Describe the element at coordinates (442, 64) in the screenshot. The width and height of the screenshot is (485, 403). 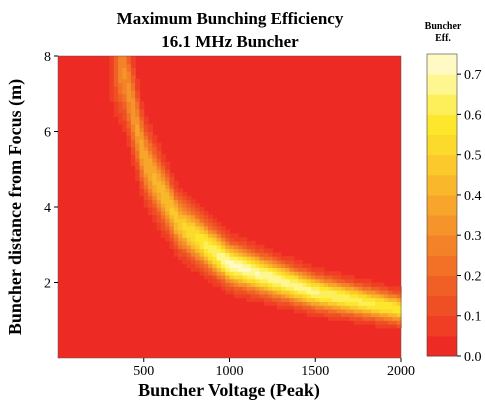
I see `colorbar-segment` at that location.